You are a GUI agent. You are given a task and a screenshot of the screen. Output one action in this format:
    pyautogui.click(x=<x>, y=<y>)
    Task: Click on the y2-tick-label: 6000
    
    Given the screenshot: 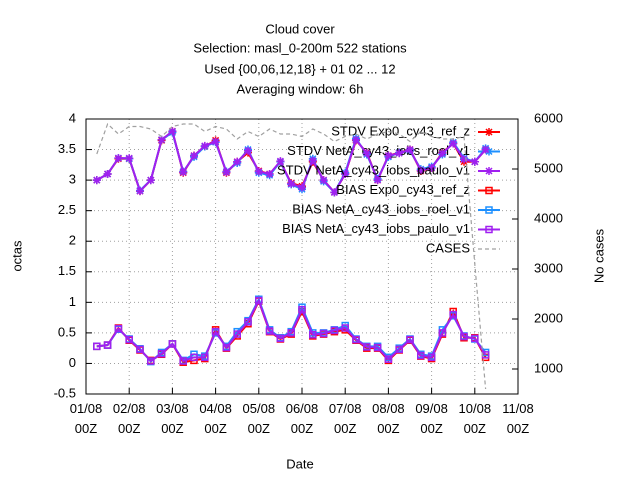 What is the action you would take?
    pyautogui.click(x=548, y=117)
    